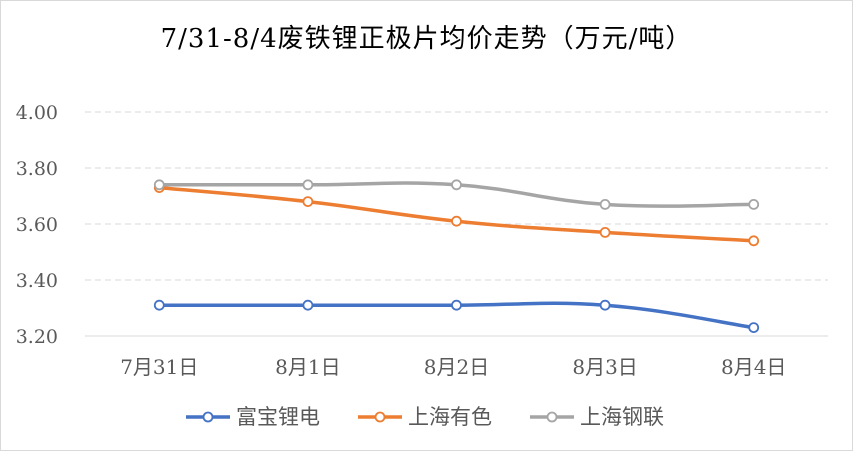 The width and height of the screenshot is (853, 451). Describe the element at coordinates (37, 113) in the screenshot. I see `y-tick-label: 4.00` at that location.